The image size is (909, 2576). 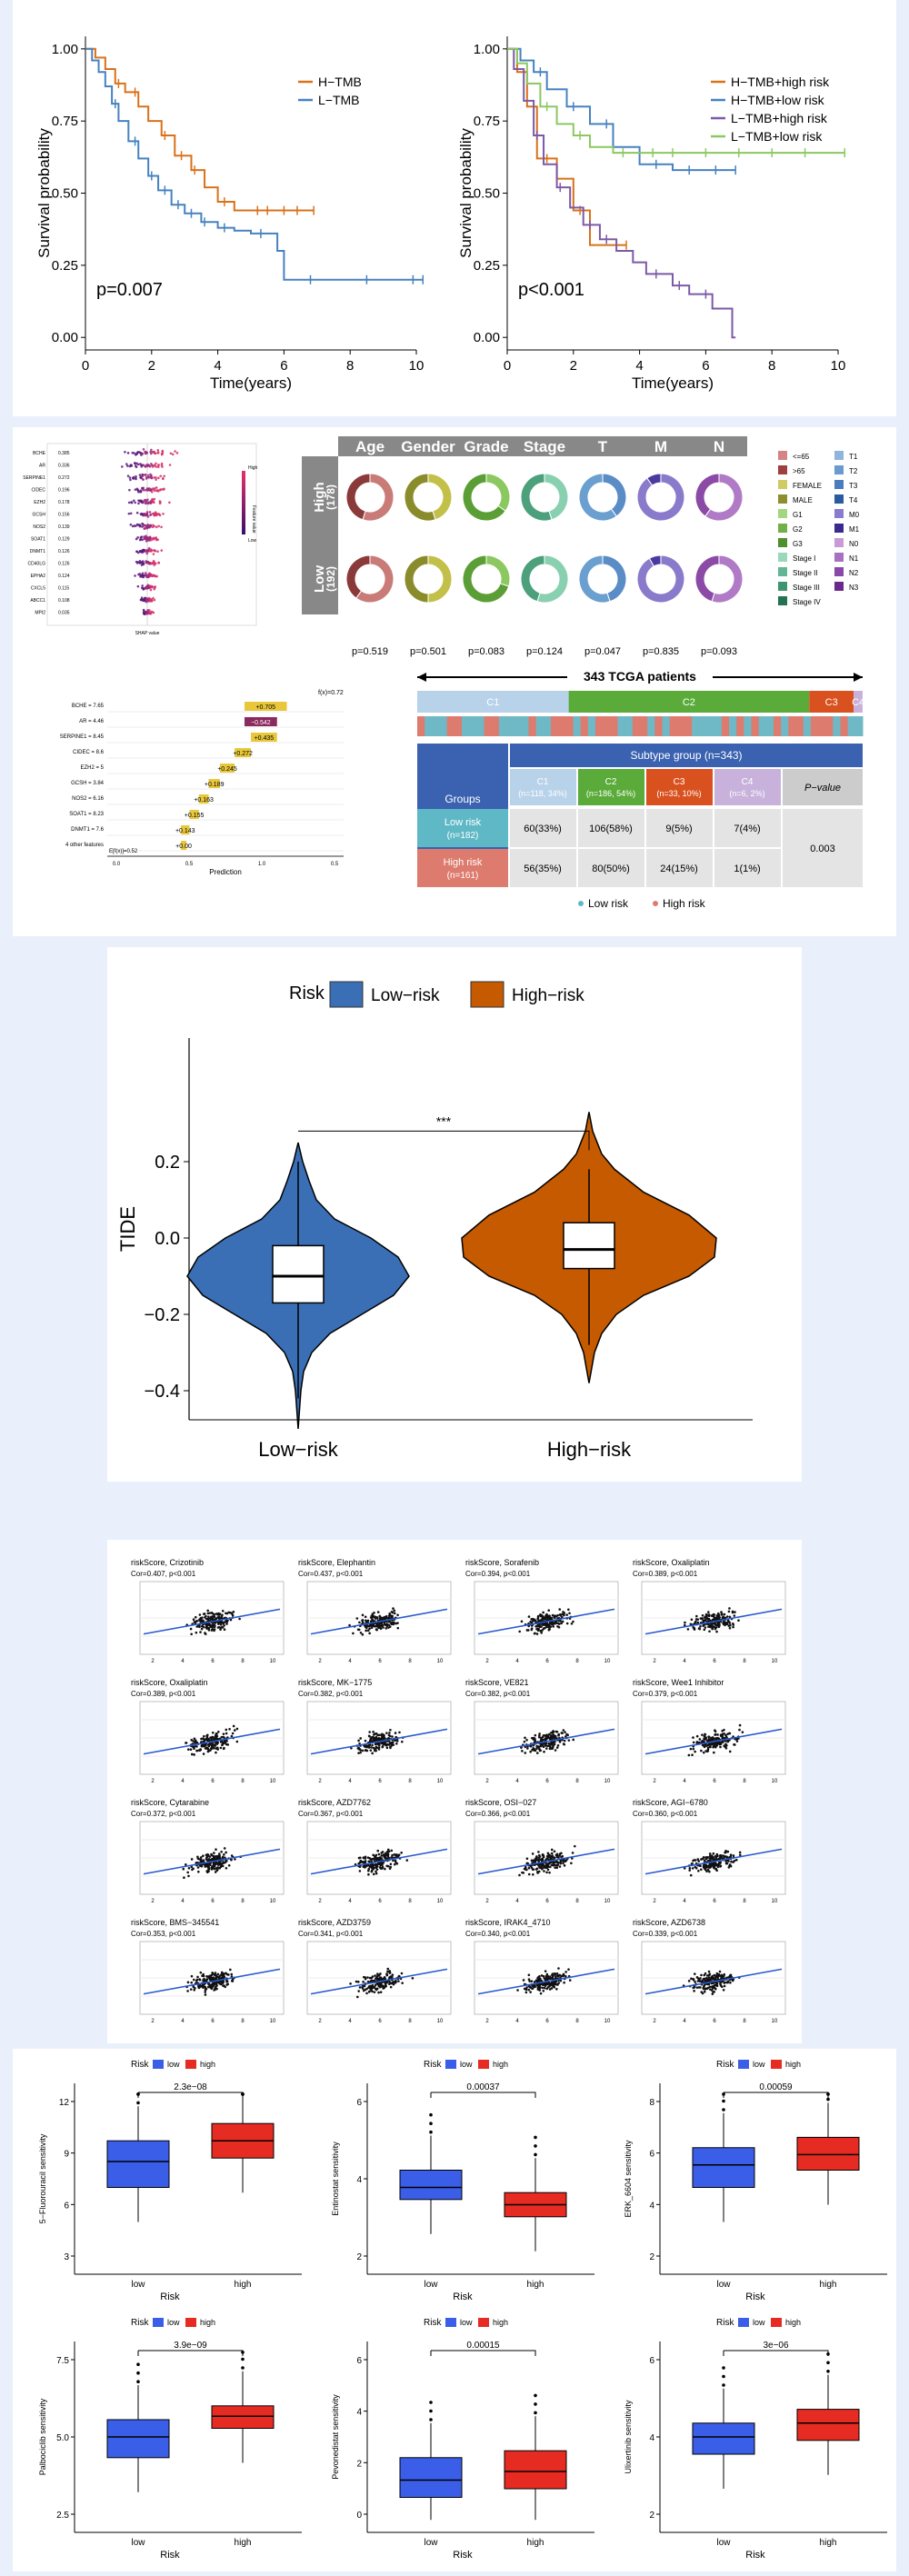 What do you see at coordinates (589, 1246) in the screenshot?
I see `box-iqr` at bounding box center [589, 1246].